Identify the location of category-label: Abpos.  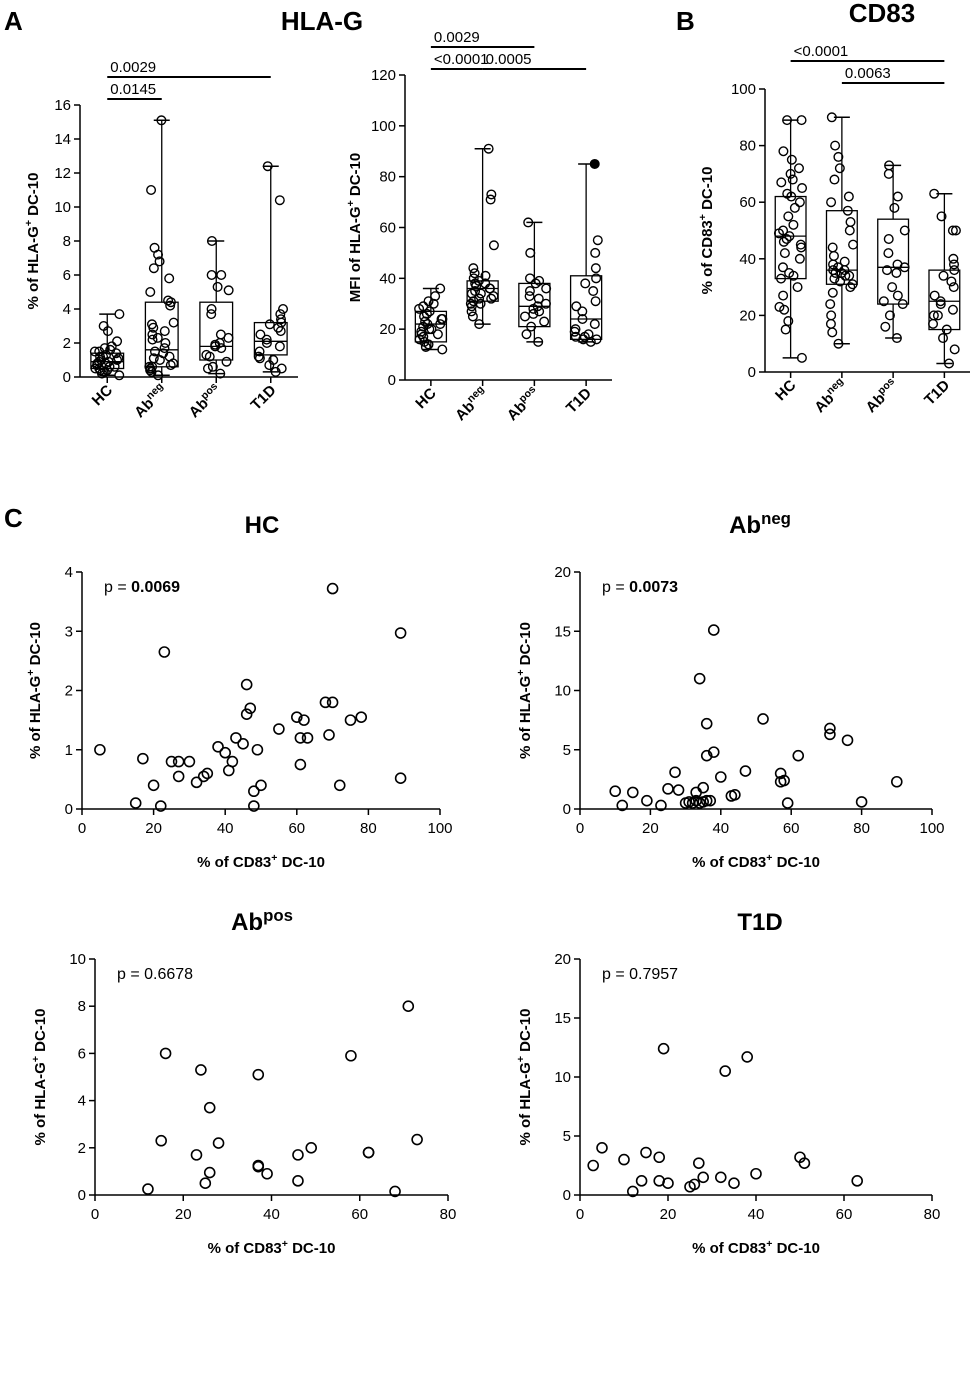
(881, 395).